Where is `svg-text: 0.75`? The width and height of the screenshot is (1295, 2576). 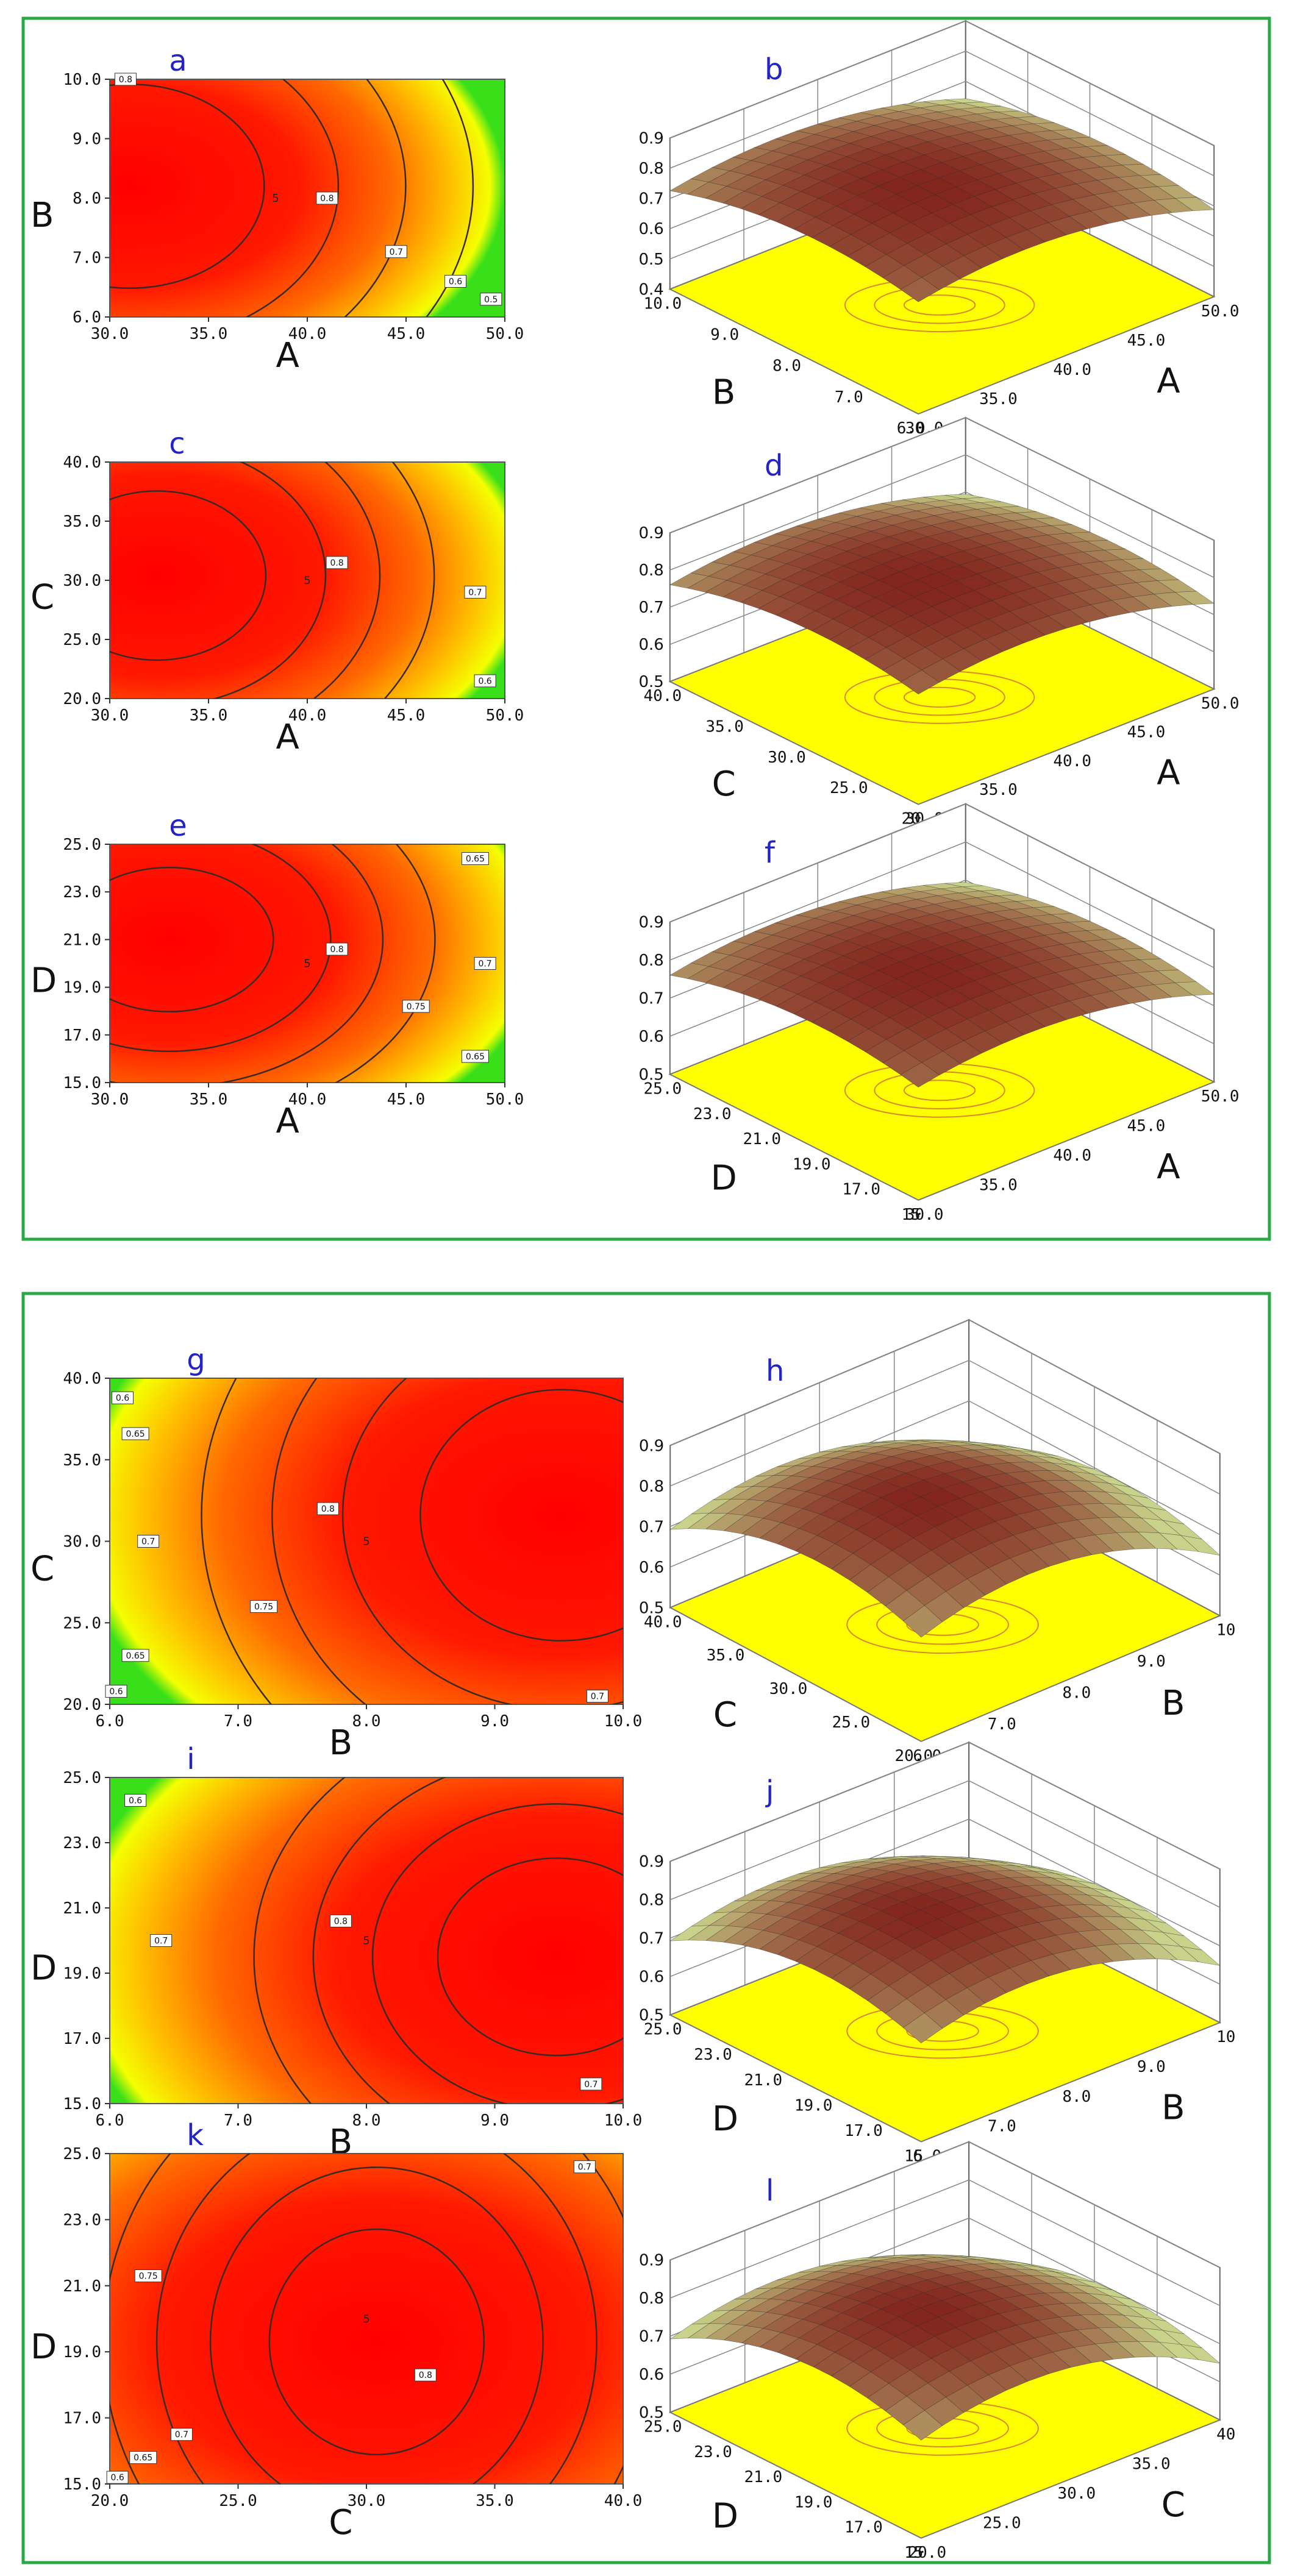 svg-text: 0.75 is located at coordinates (263, 1607).